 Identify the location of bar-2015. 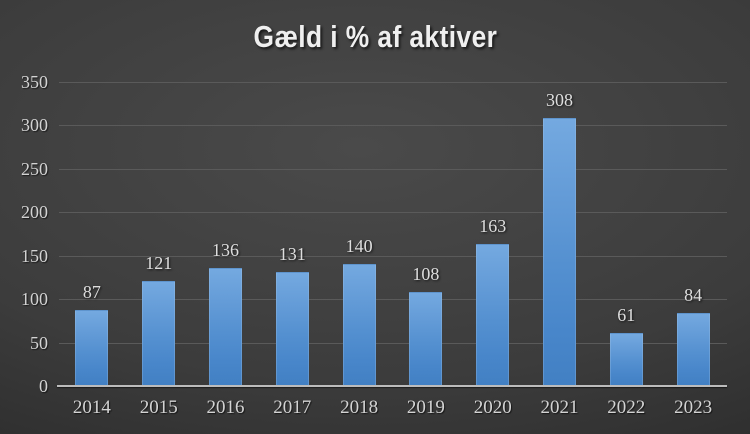
(159, 333).